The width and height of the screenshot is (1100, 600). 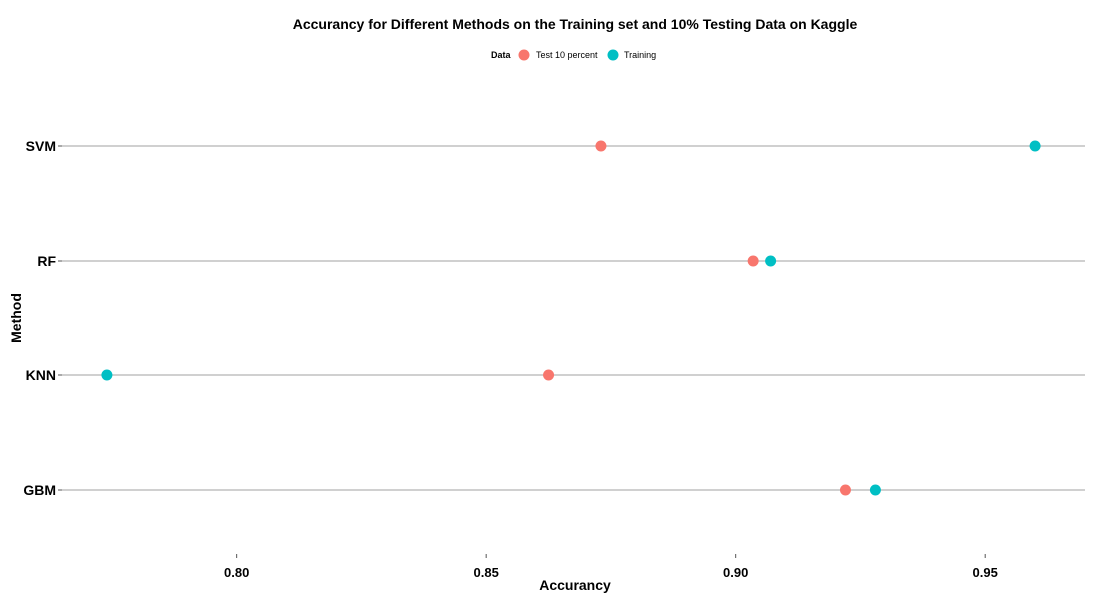 I want to click on x-tick-label-0: 0.80, so click(x=236, y=572).